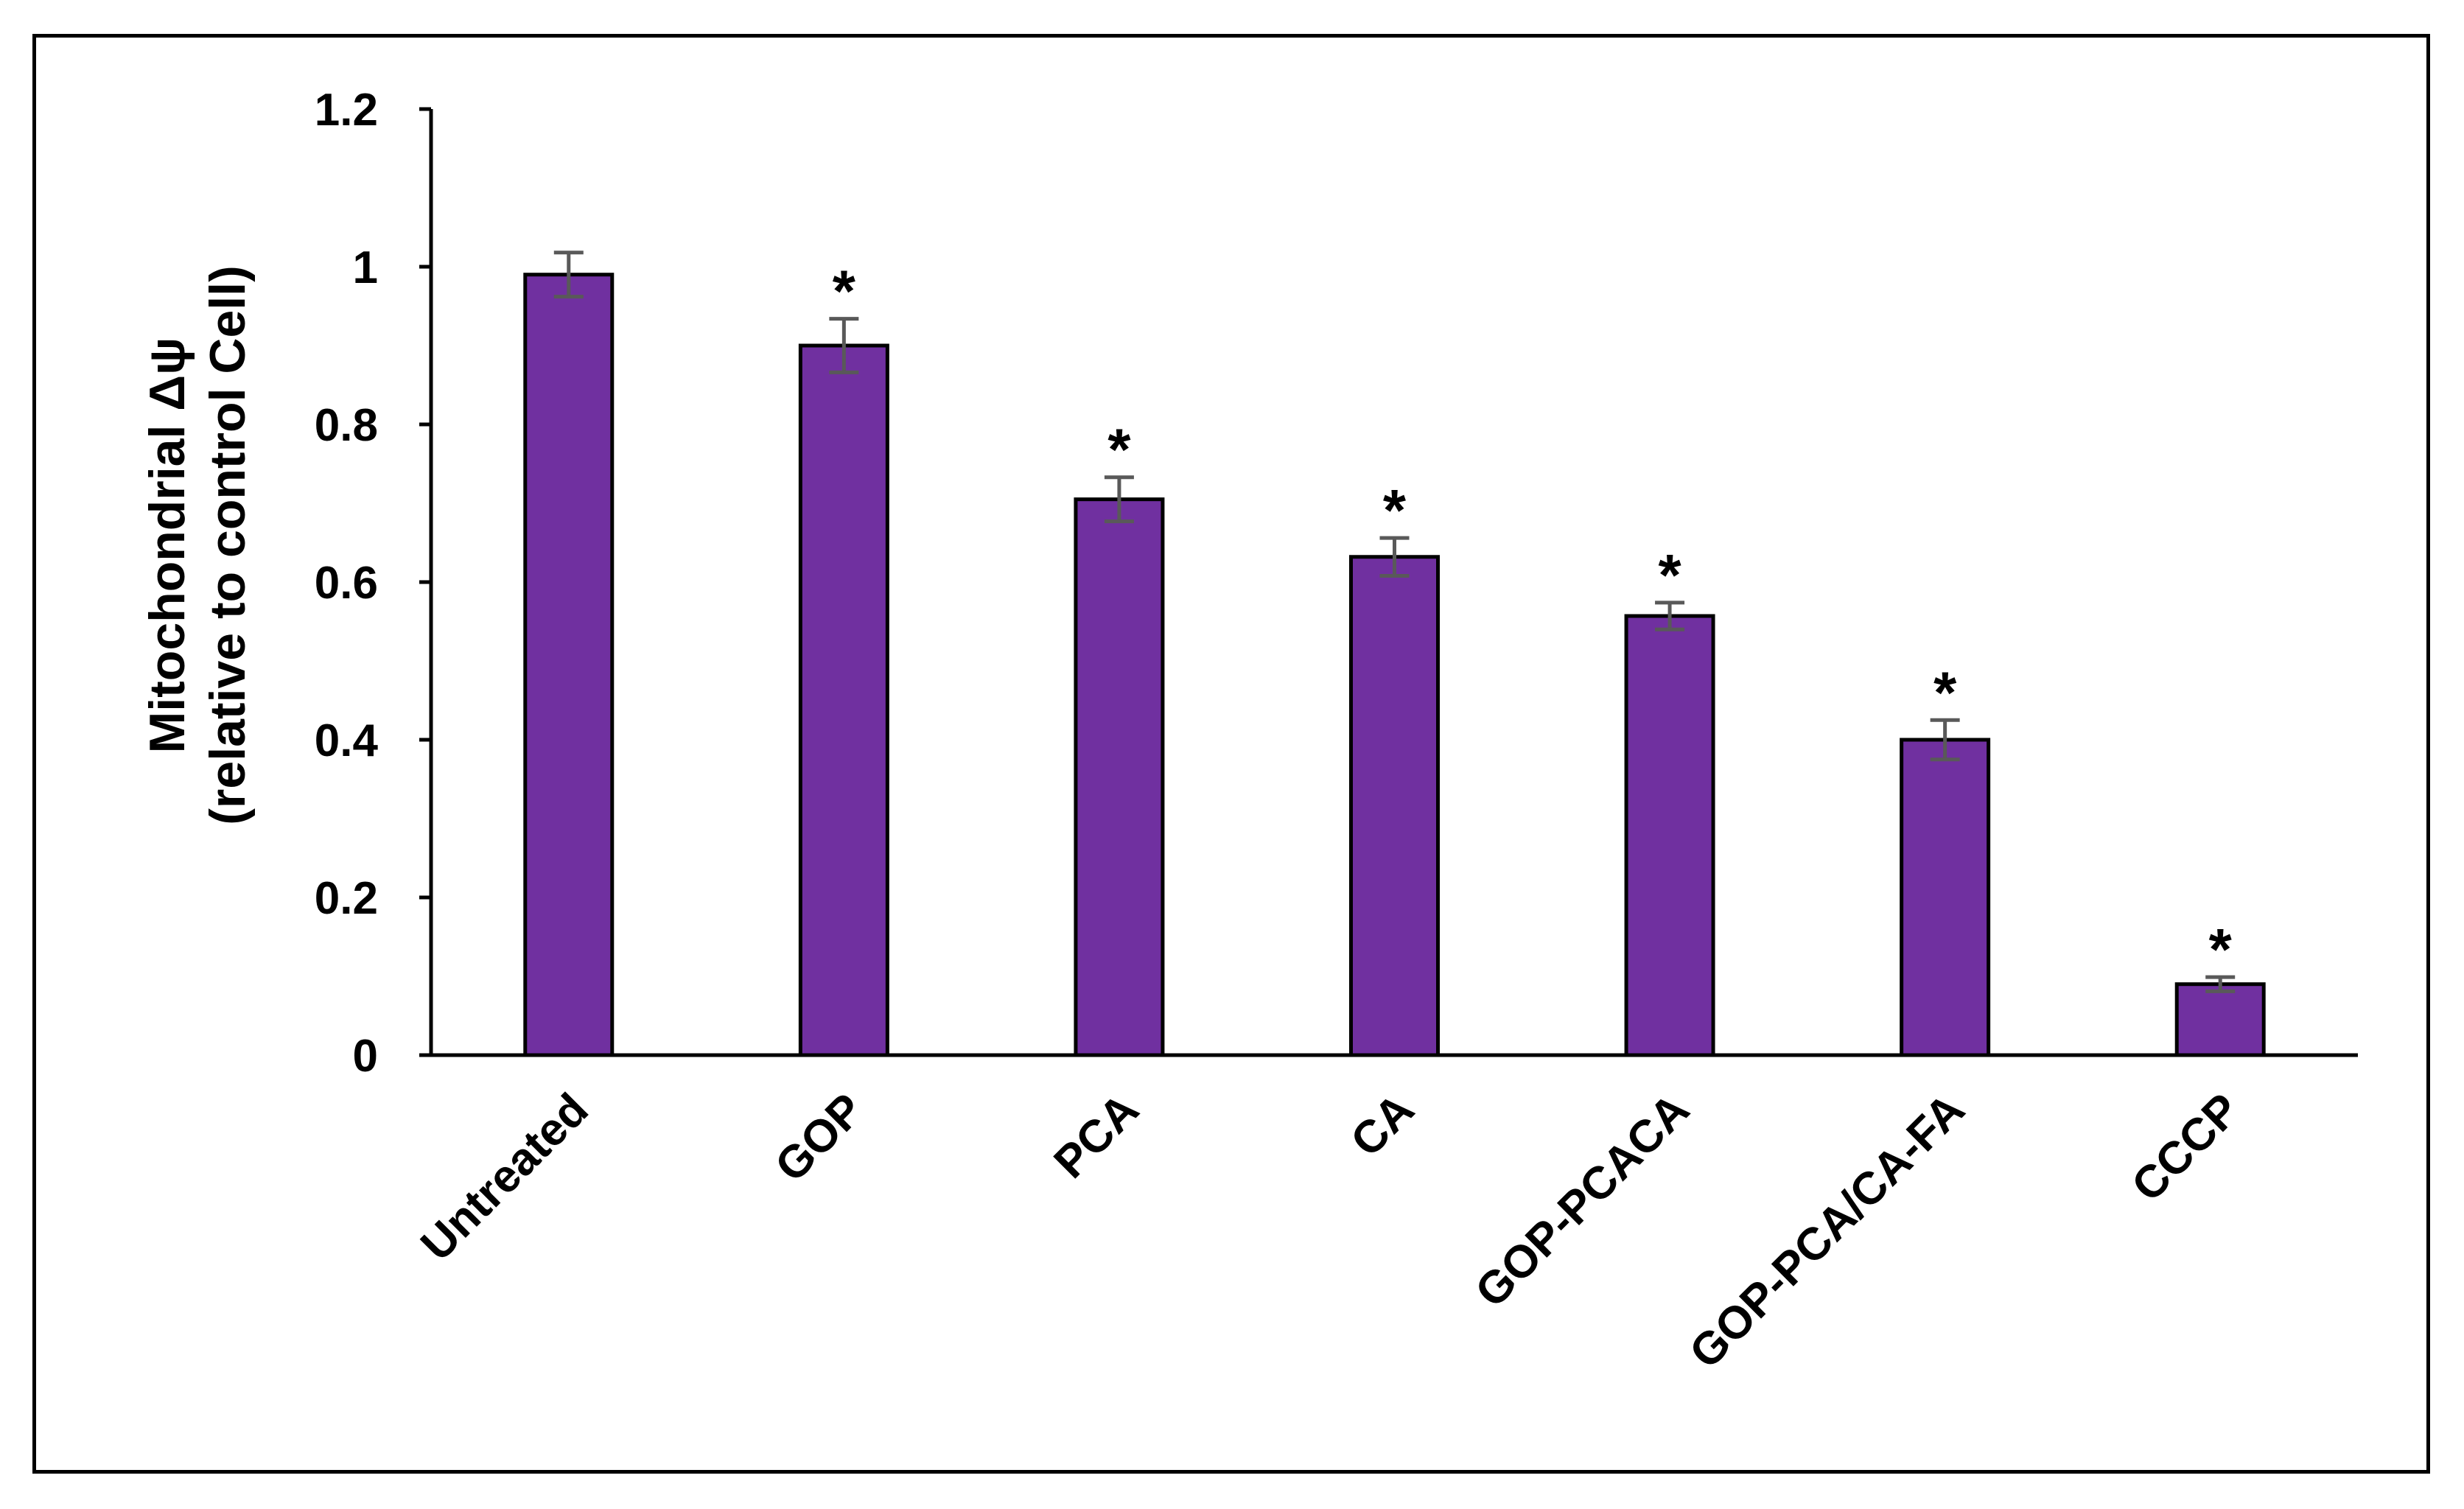 Image resolution: width=2464 pixels, height=1509 pixels. Describe the element at coordinates (1096, 1136) in the screenshot. I see `x-category-label: PCA` at that location.